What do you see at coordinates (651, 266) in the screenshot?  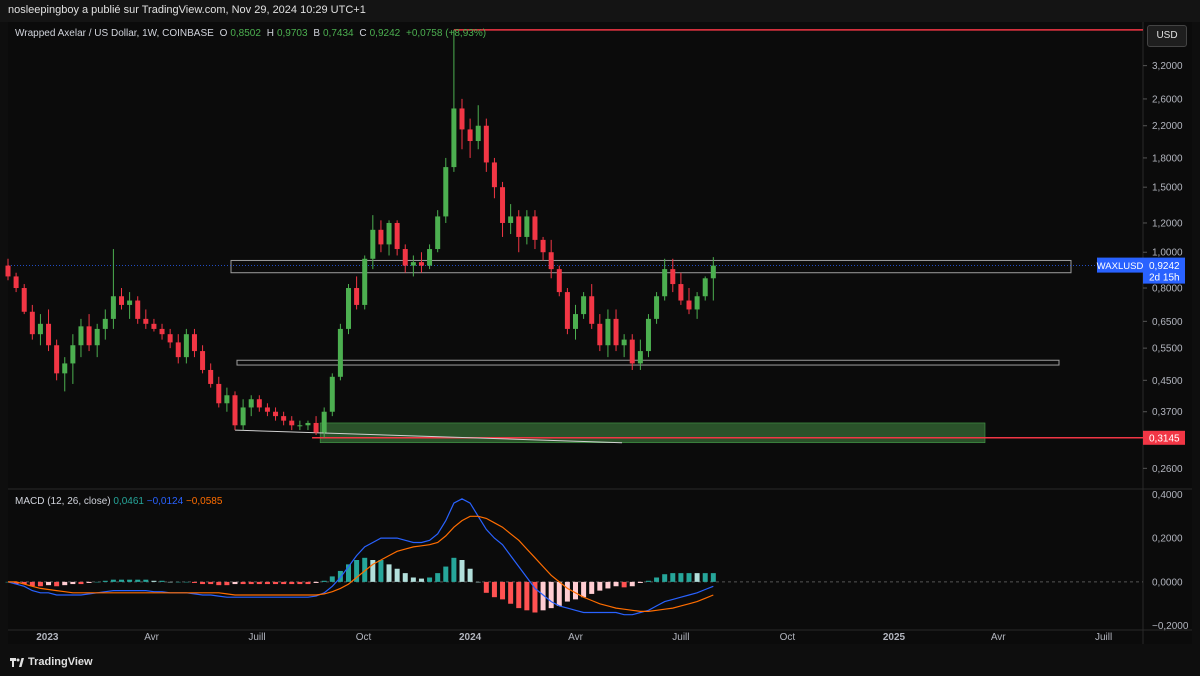 I see `upper-range-box` at bounding box center [651, 266].